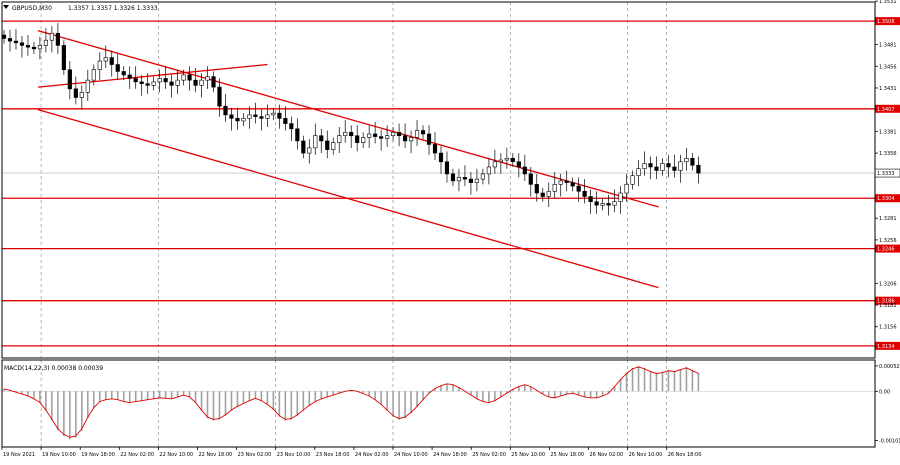 This screenshot has height=465, width=900. Describe the element at coordinates (351, 402) in the screenshot. I see `macd-signal-line` at that location.